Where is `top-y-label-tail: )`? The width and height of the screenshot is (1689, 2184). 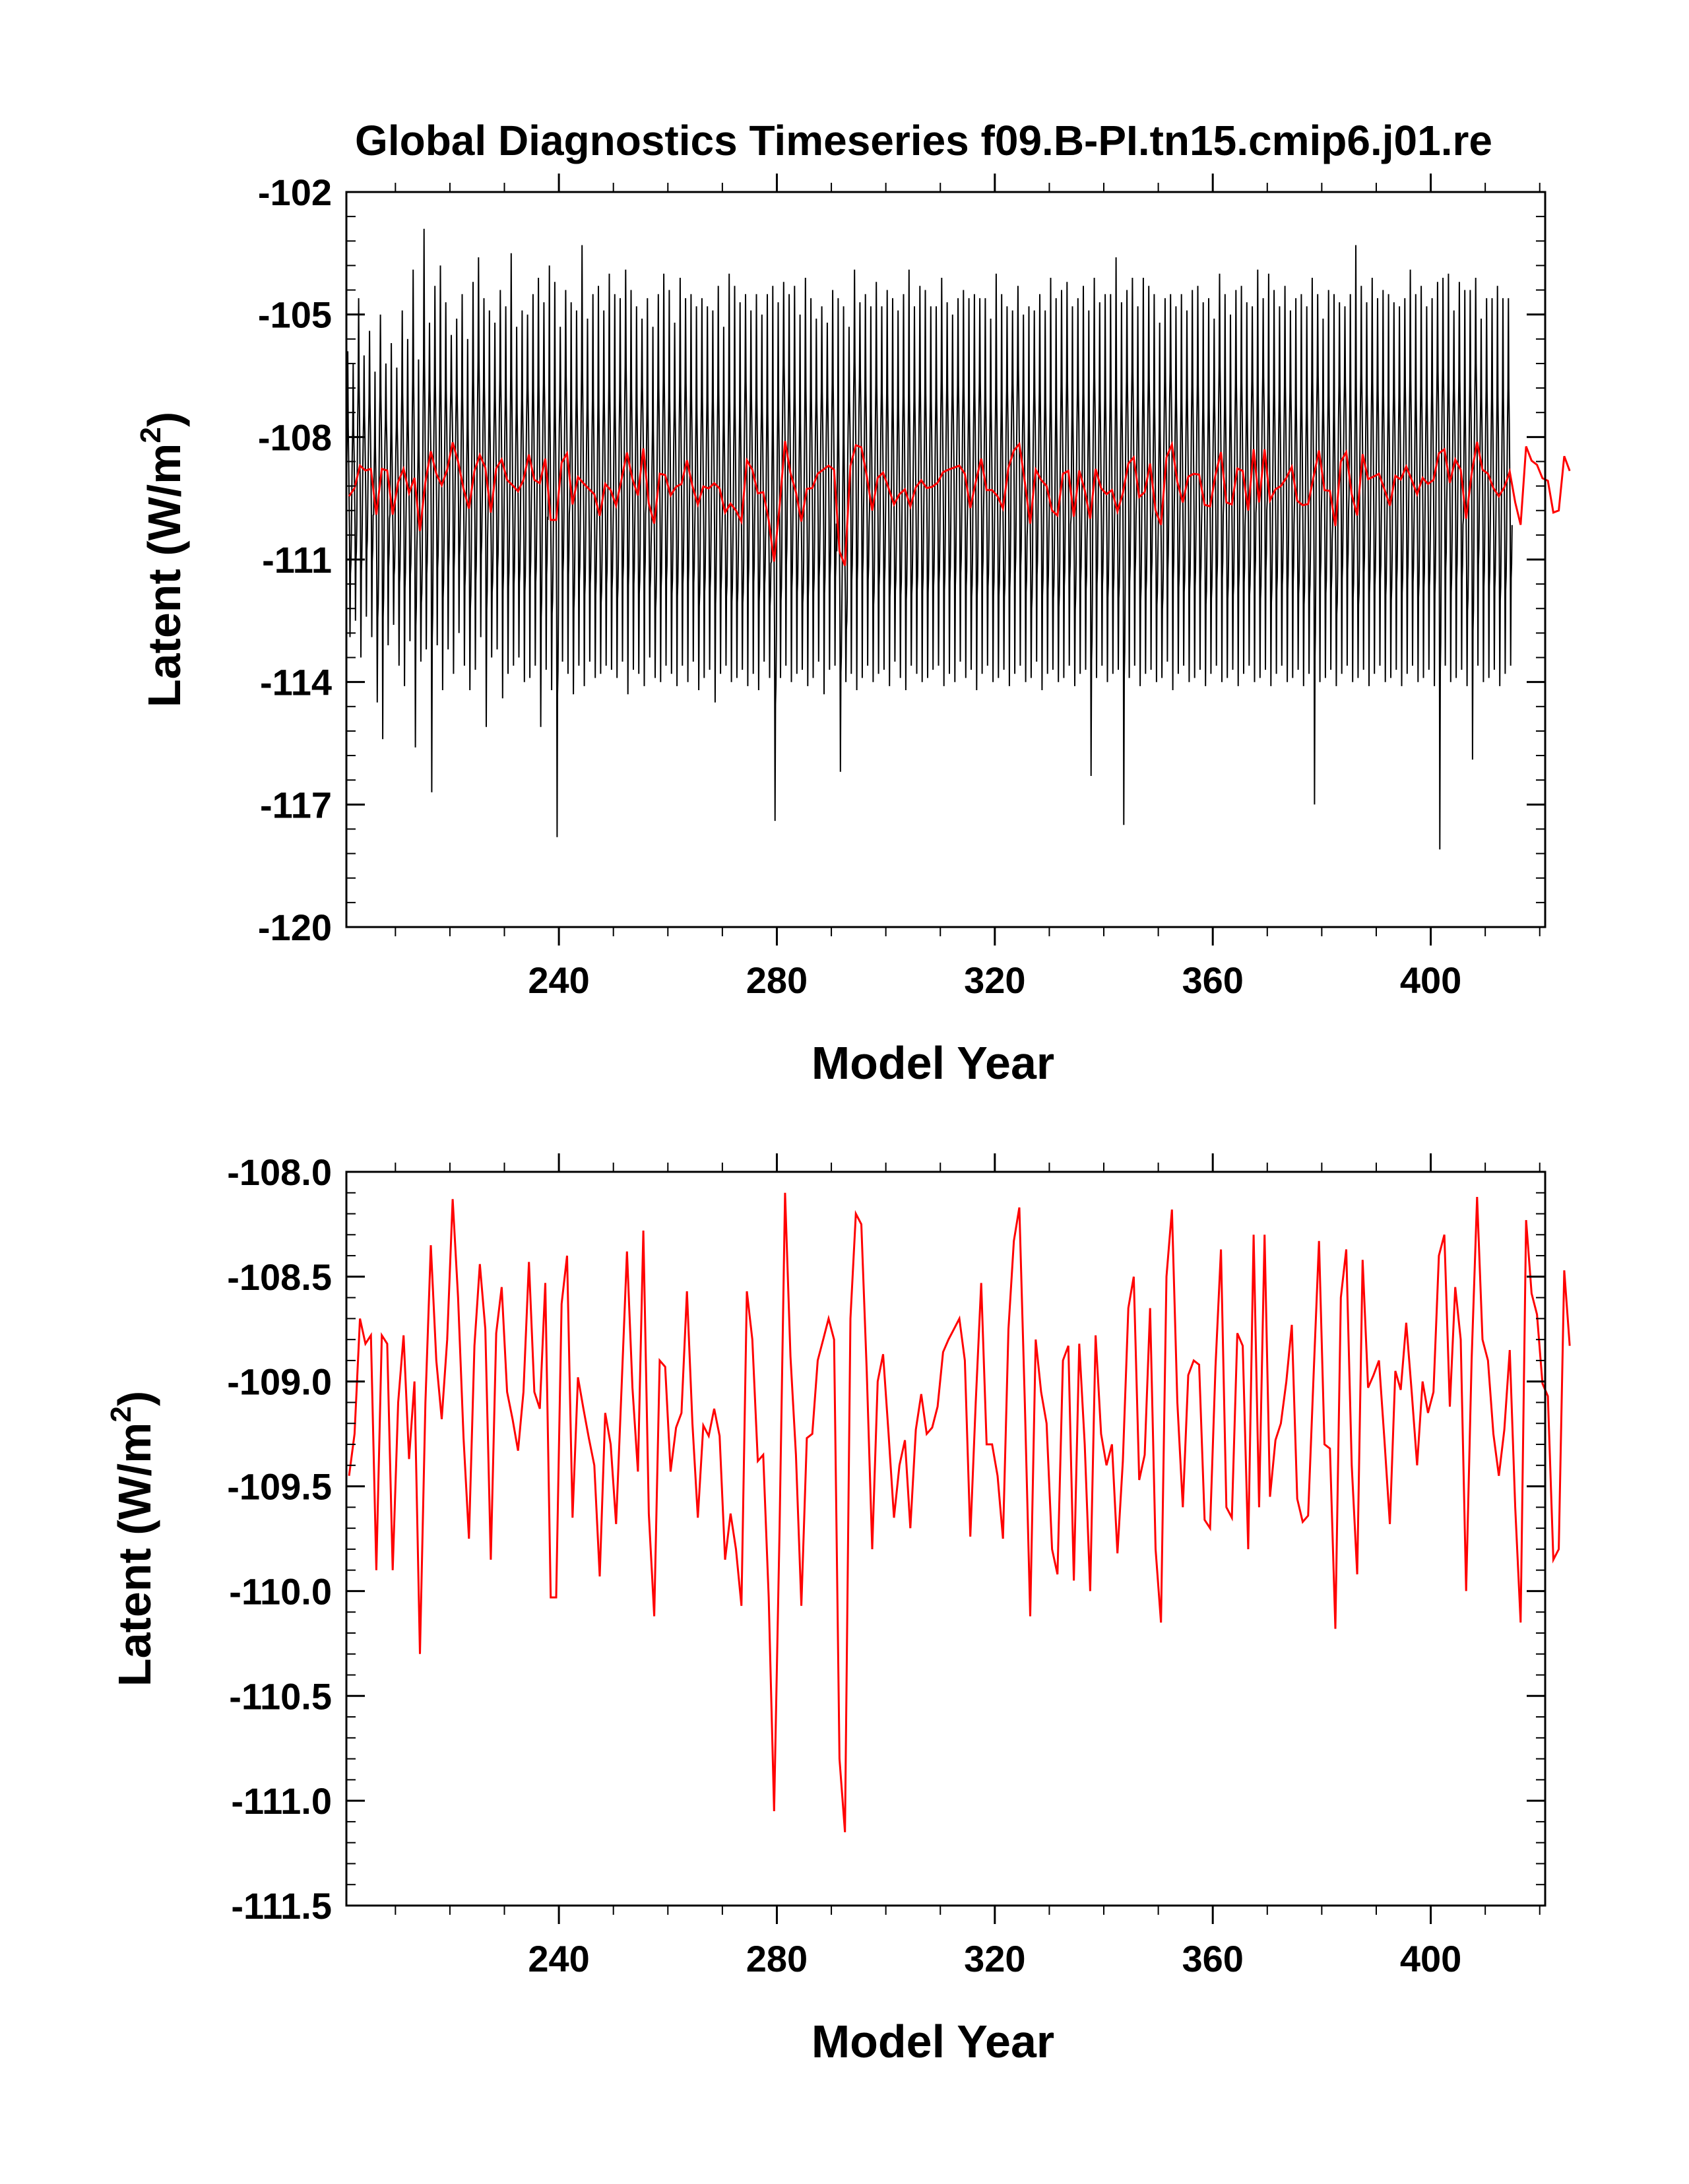
top-y-label-tail: ) is located at coordinates (164, 419).